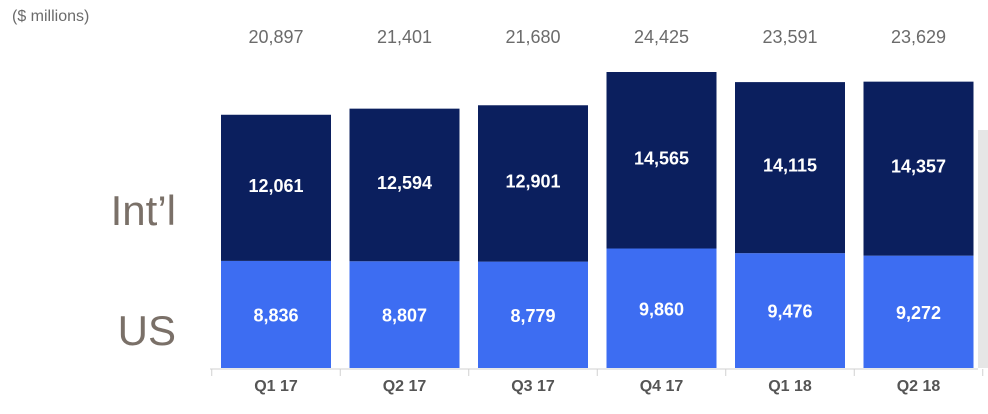  I want to click on data-label-intl-2: 12,901, so click(532, 181).